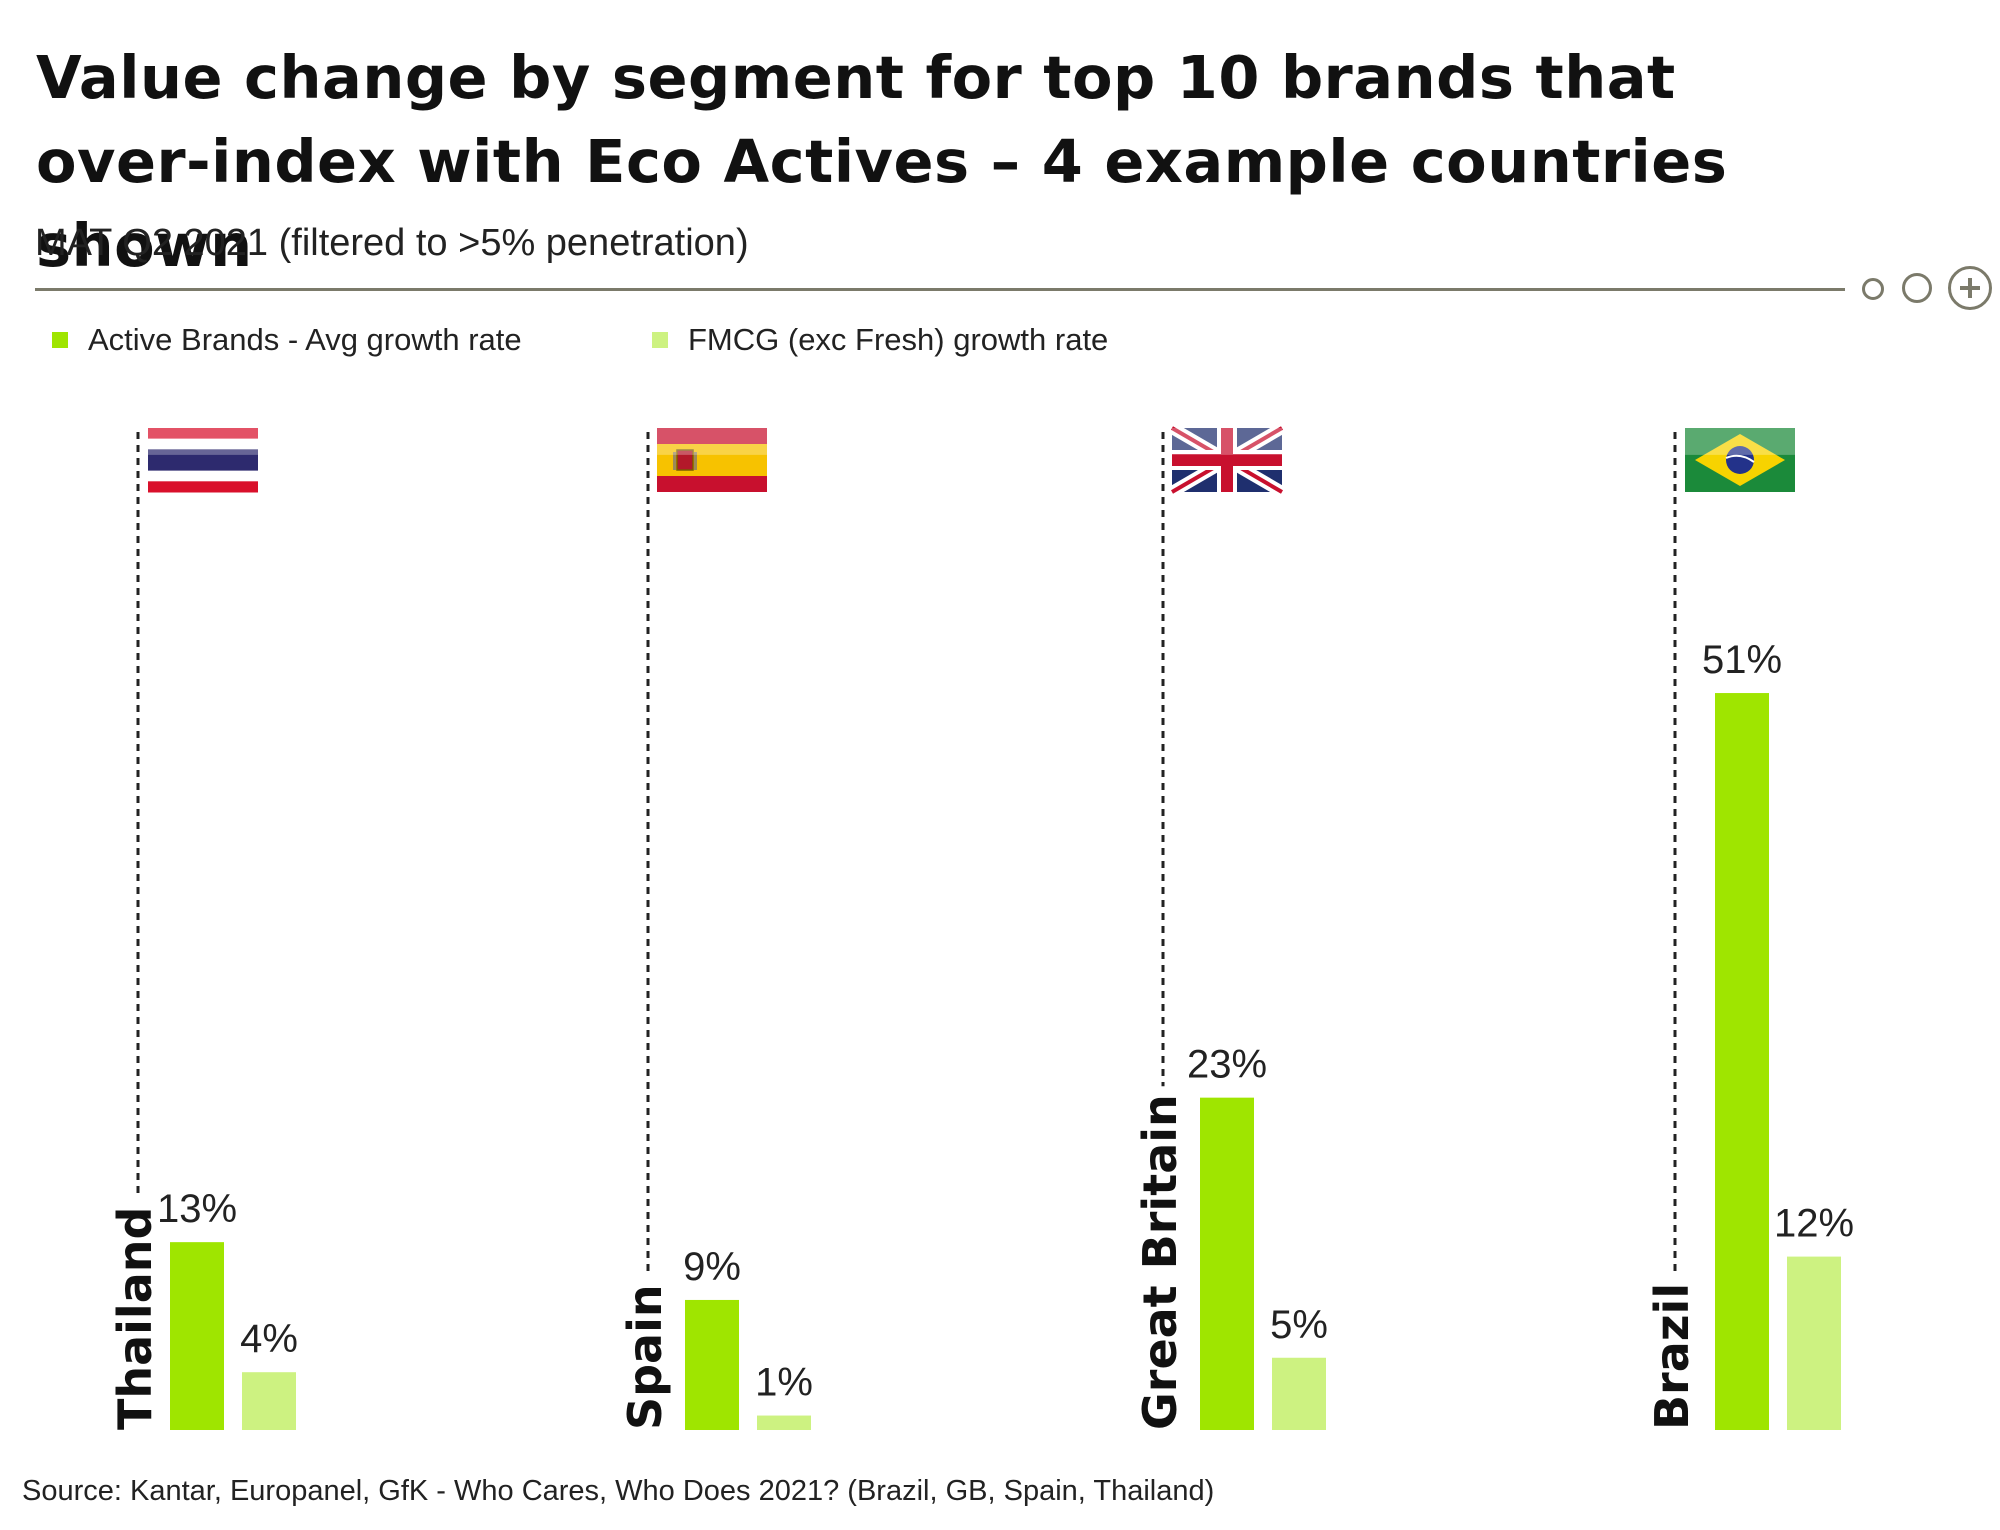  What do you see at coordinates (1299, 1393) in the screenshot?
I see `bar-fmcg-great-britain` at bounding box center [1299, 1393].